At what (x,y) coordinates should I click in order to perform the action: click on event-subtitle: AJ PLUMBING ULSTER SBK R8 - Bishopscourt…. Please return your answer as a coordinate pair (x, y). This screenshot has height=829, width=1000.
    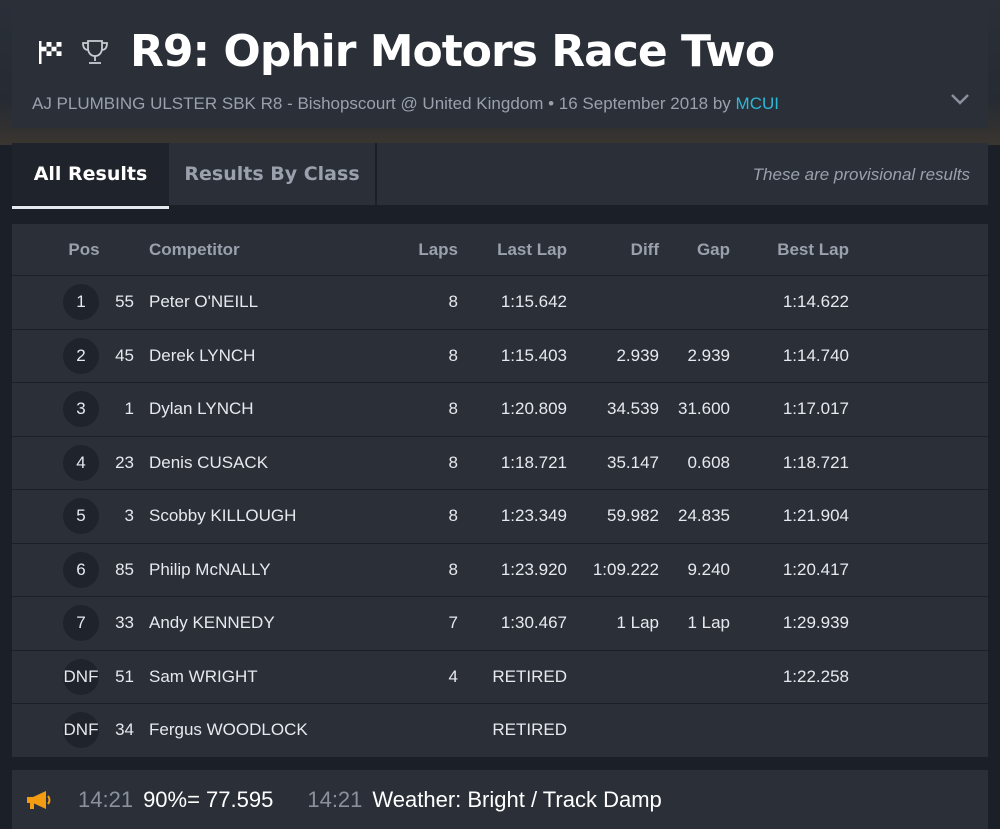
    Looking at the image, I should click on (405, 104).